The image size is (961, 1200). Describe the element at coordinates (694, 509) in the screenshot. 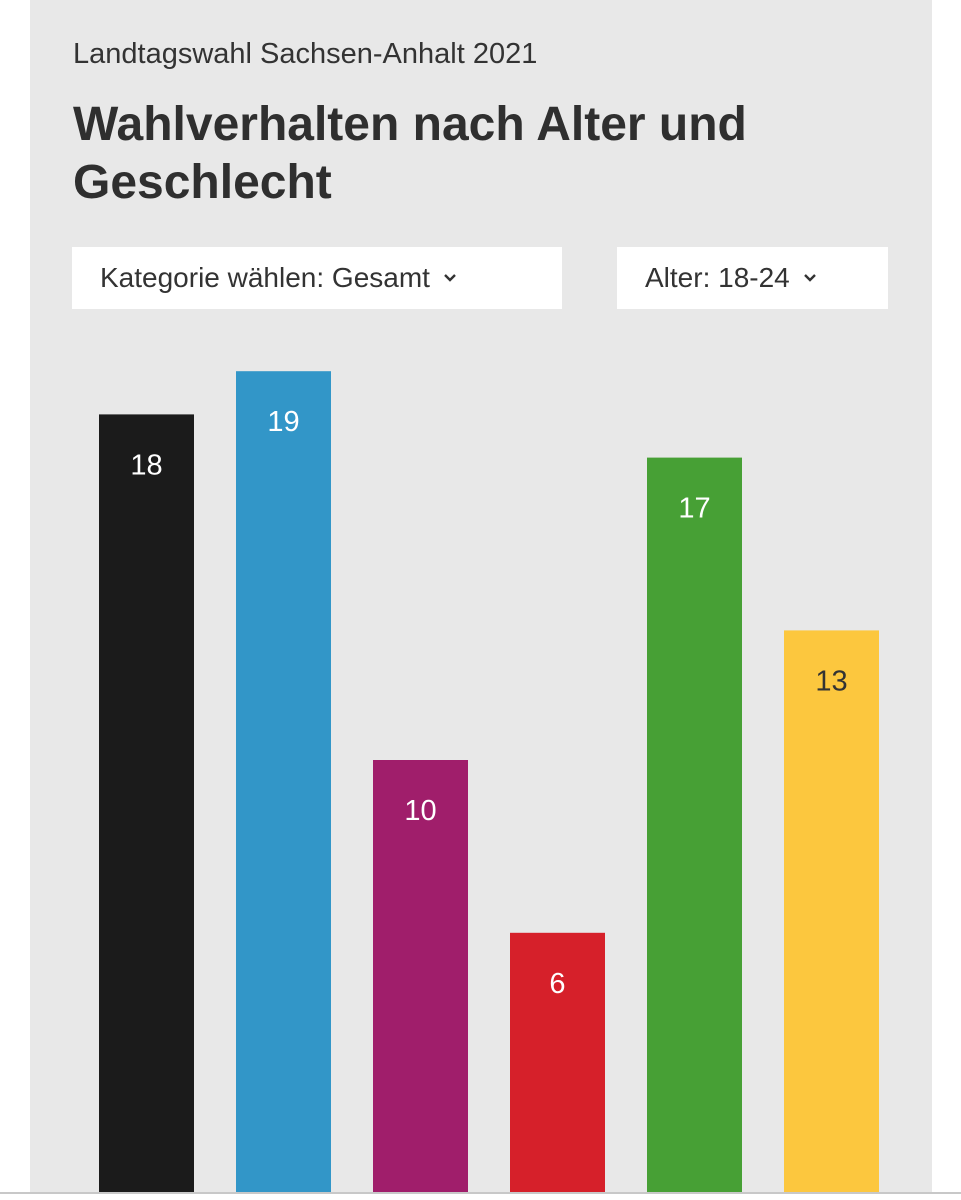

I see `bar-value-label-5: 17` at that location.